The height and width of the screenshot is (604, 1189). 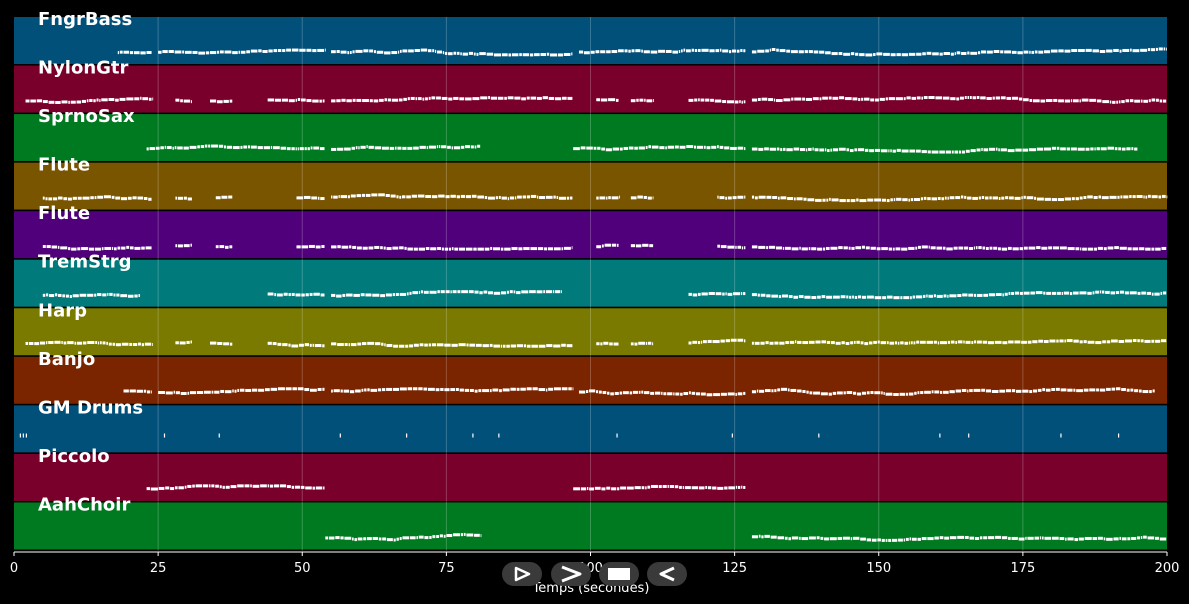 I want to click on play-icon, so click(x=522, y=574).